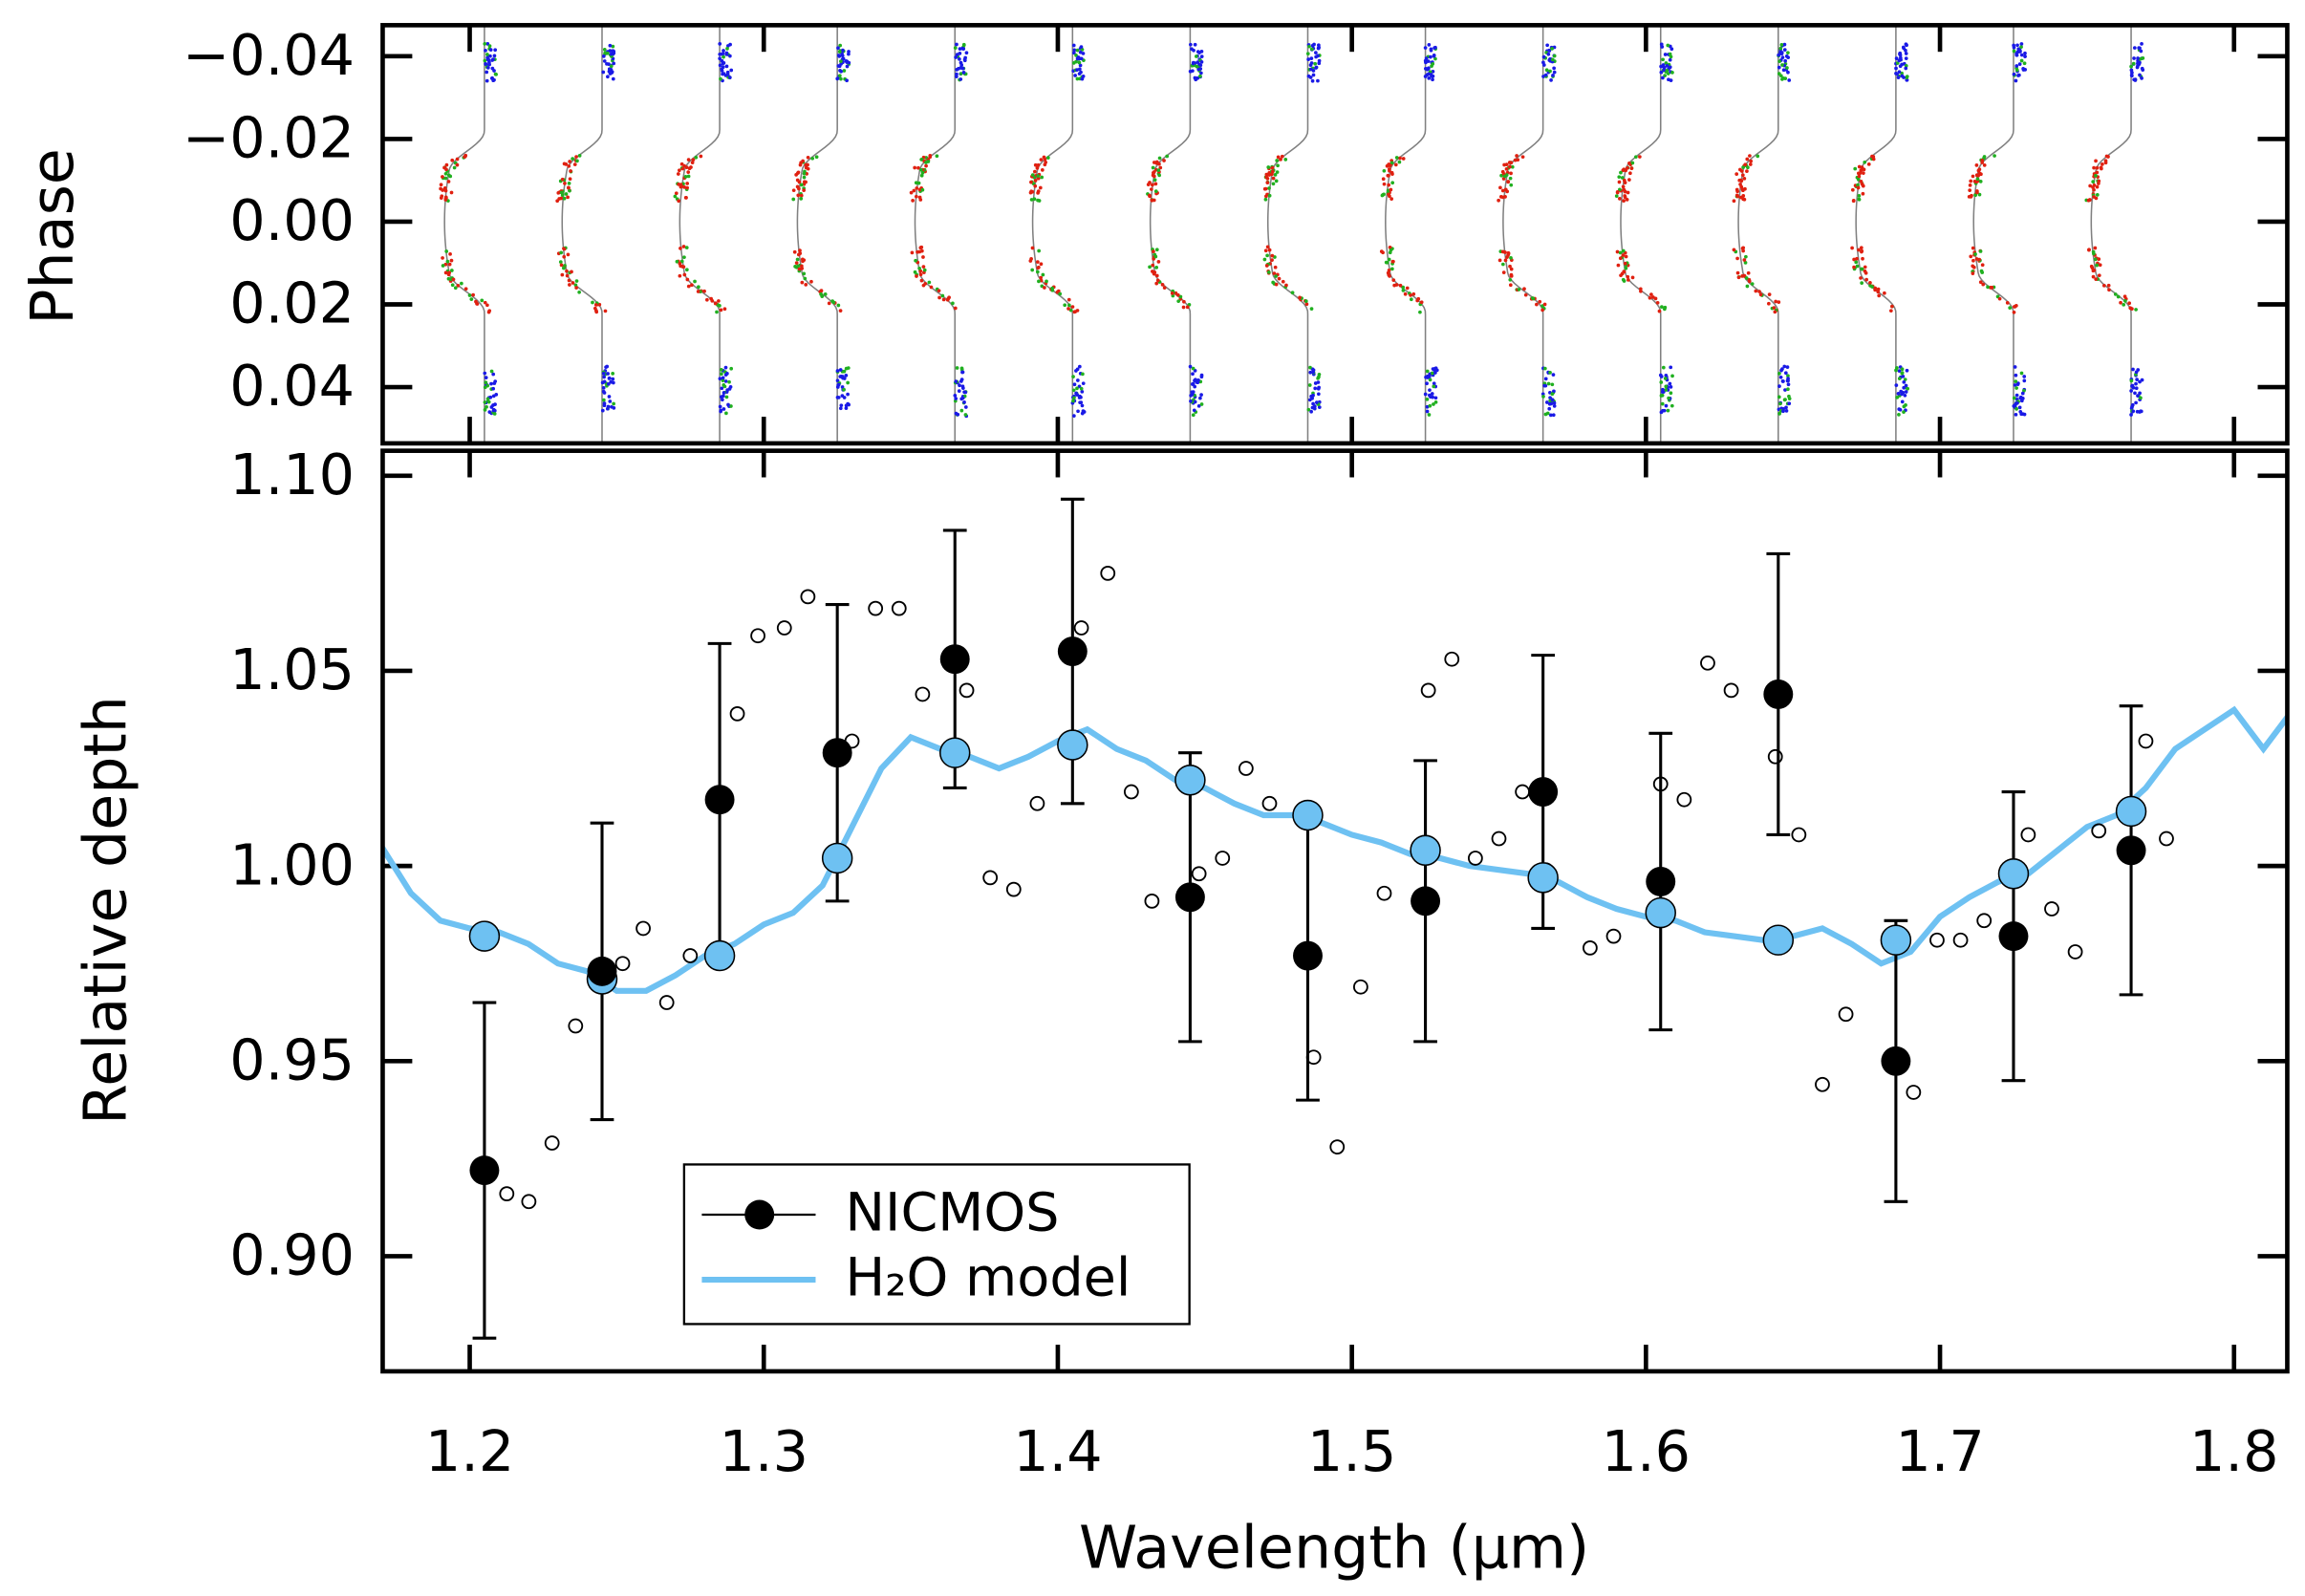  What do you see at coordinates (1409, 230) in the screenshot?
I see `lightcurve-column` at bounding box center [1409, 230].